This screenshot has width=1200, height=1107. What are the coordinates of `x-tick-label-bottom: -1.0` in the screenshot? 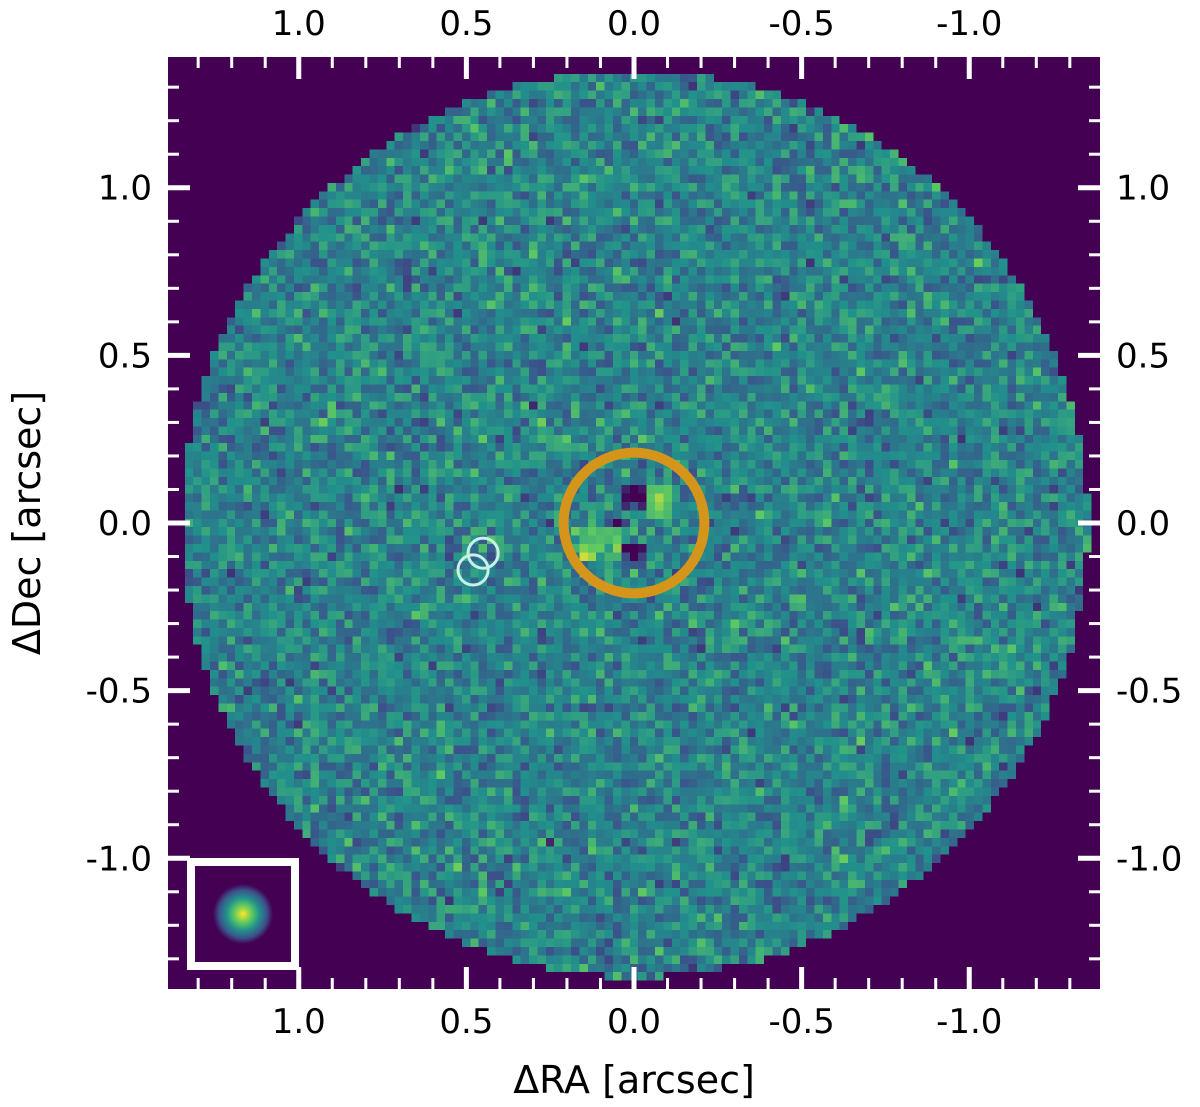 It's located at (969, 1022).